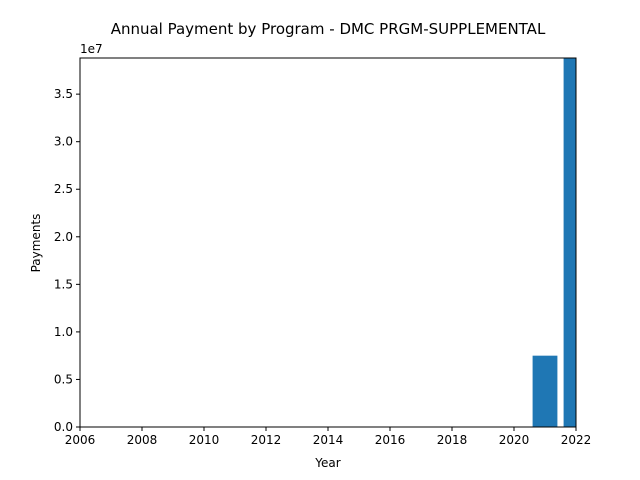 This screenshot has height=480, width=640. I want to click on y-tick-label: 1.5, so click(63, 284).